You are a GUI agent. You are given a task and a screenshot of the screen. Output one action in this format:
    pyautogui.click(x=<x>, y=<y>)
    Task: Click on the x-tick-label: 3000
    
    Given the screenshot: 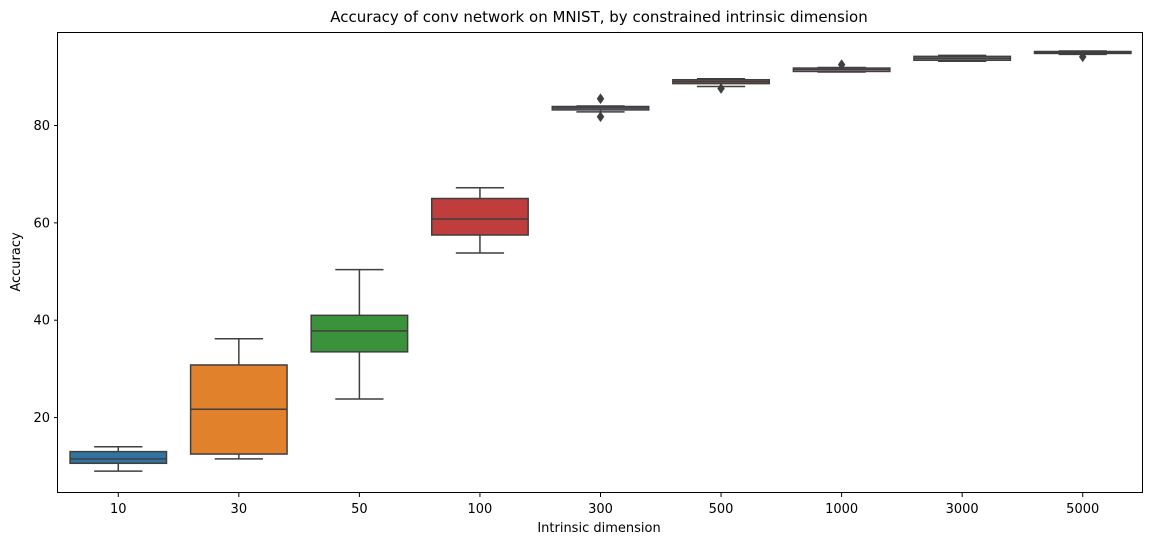 What is the action you would take?
    pyautogui.click(x=962, y=509)
    